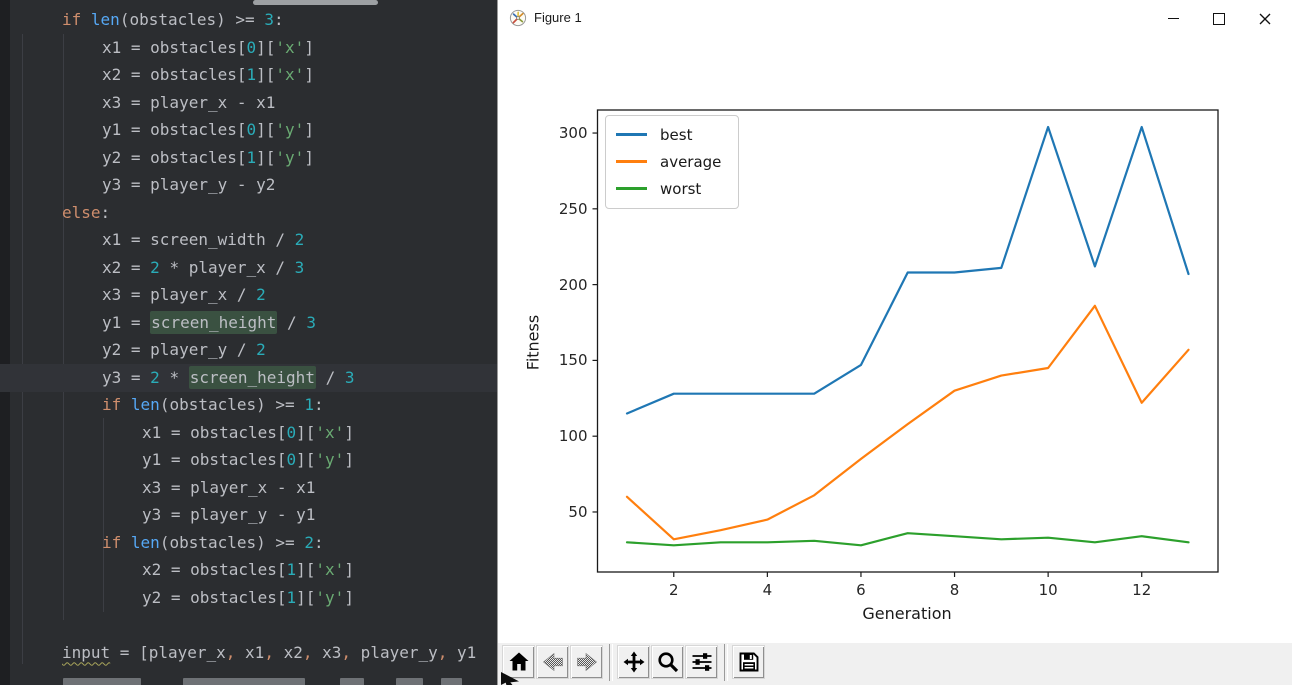  I want to click on legend-item: best, so click(672, 134).